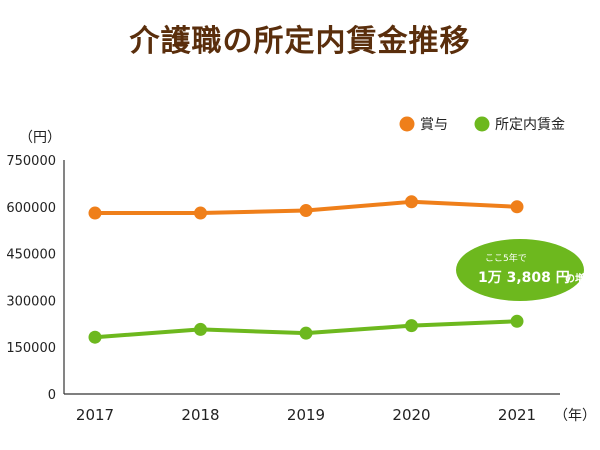 The width and height of the screenshot is (600, 450). Describe the element at coordinates (434, 125) in the screenshot. I see `legend-label: 賞与` at that location.